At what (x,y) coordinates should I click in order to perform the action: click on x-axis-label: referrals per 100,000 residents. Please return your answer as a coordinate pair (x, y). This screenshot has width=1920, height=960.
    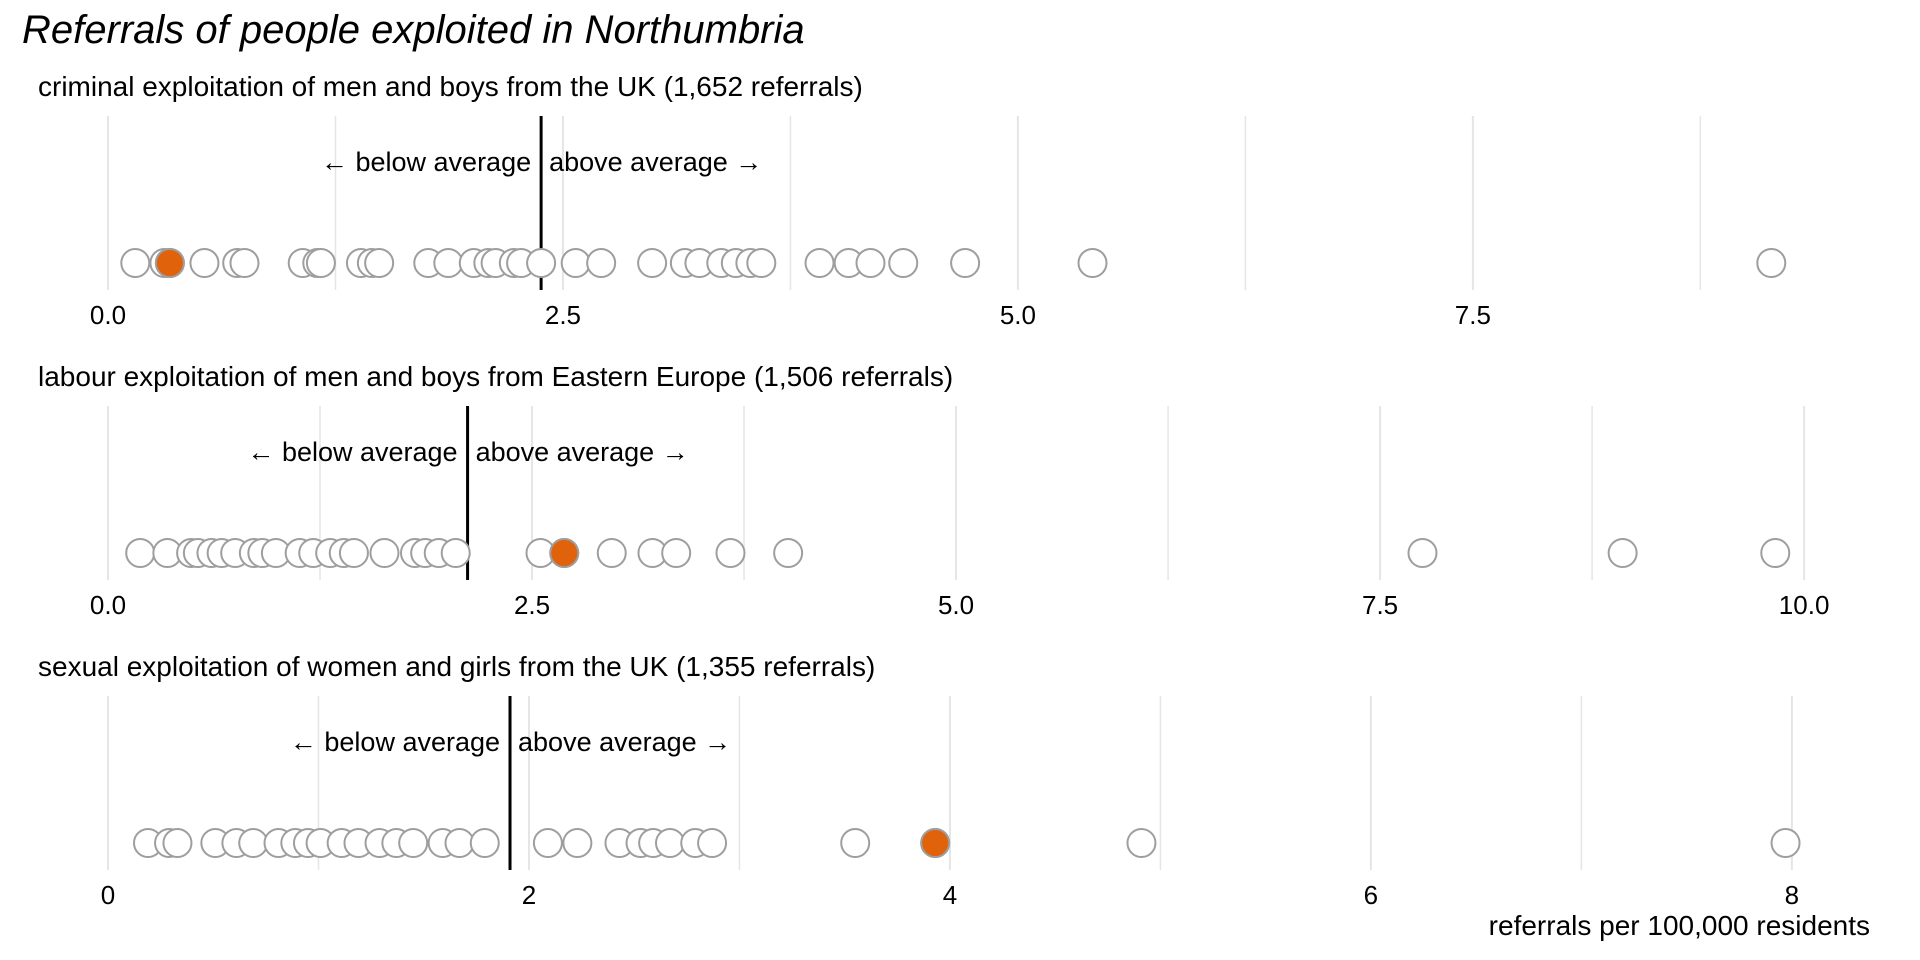
    Looking at the image, I should click on (1679, 925).